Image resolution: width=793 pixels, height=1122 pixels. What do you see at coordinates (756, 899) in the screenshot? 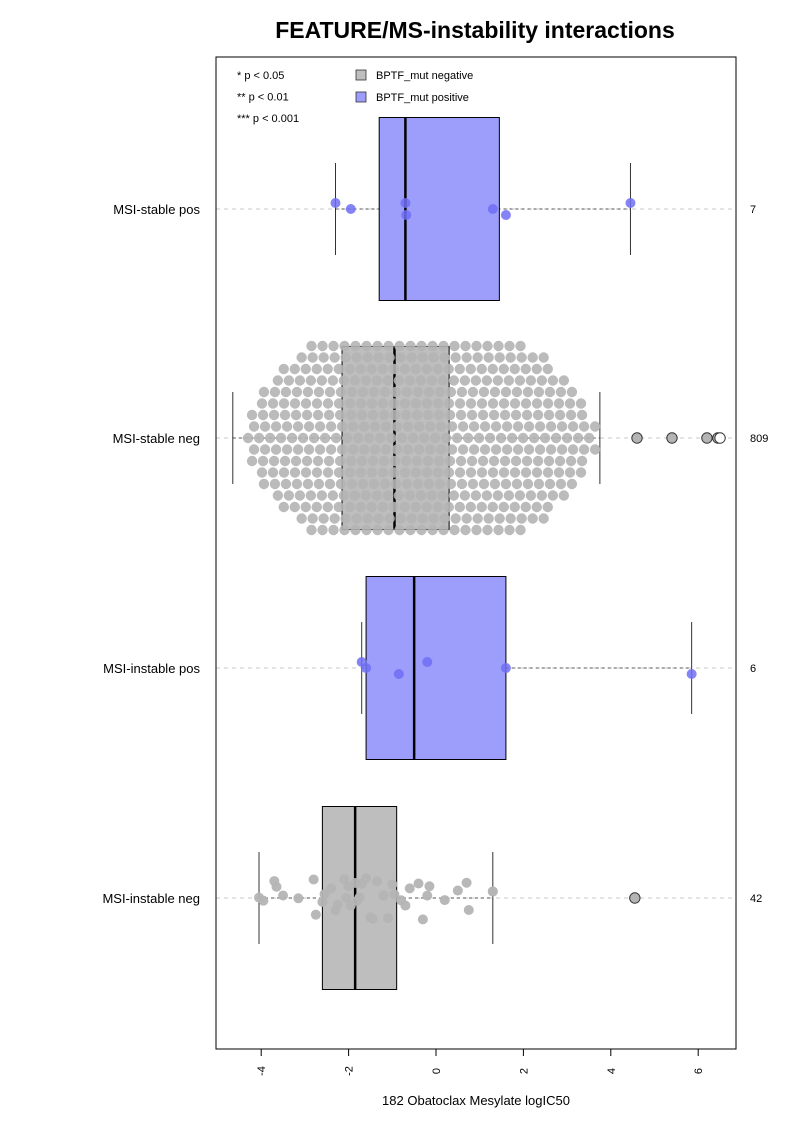
I see `count-label: 42` at bounding box center [756, 899].